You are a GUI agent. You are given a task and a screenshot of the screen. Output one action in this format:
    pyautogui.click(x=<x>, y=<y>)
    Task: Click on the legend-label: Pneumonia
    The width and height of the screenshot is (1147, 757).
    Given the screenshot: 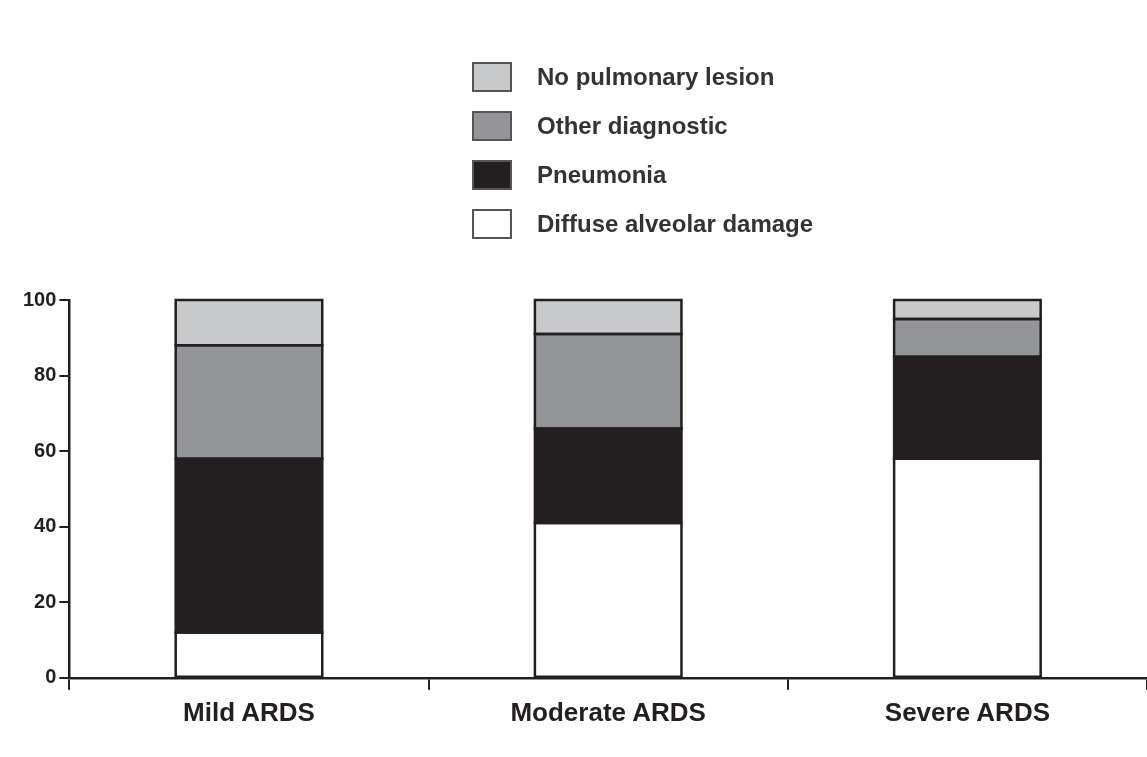 What is the action you would take?
    pyautogui.click(x=602, y=175)
    